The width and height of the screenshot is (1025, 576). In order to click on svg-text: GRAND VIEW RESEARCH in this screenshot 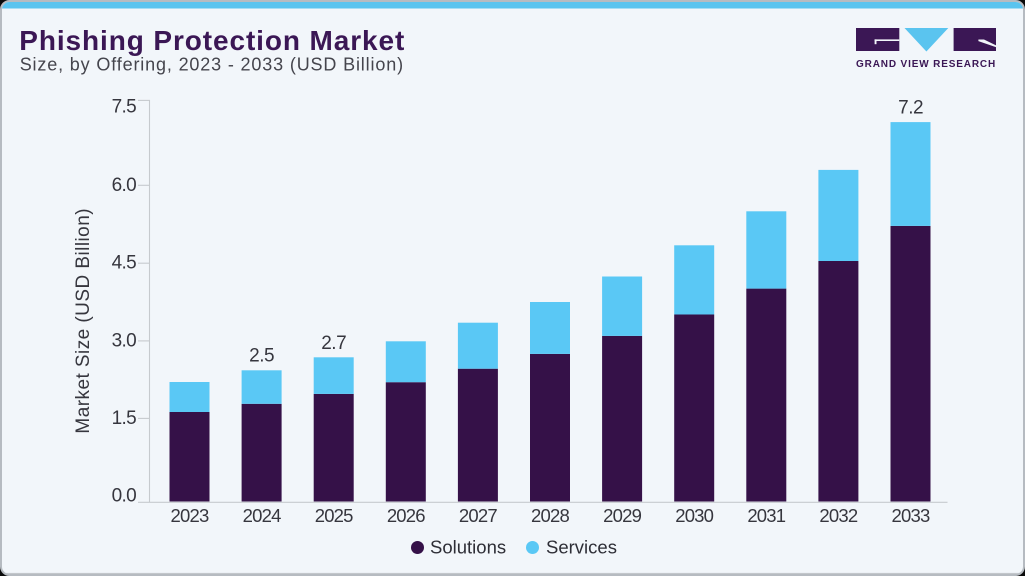, I will do `click(926, 64)`.